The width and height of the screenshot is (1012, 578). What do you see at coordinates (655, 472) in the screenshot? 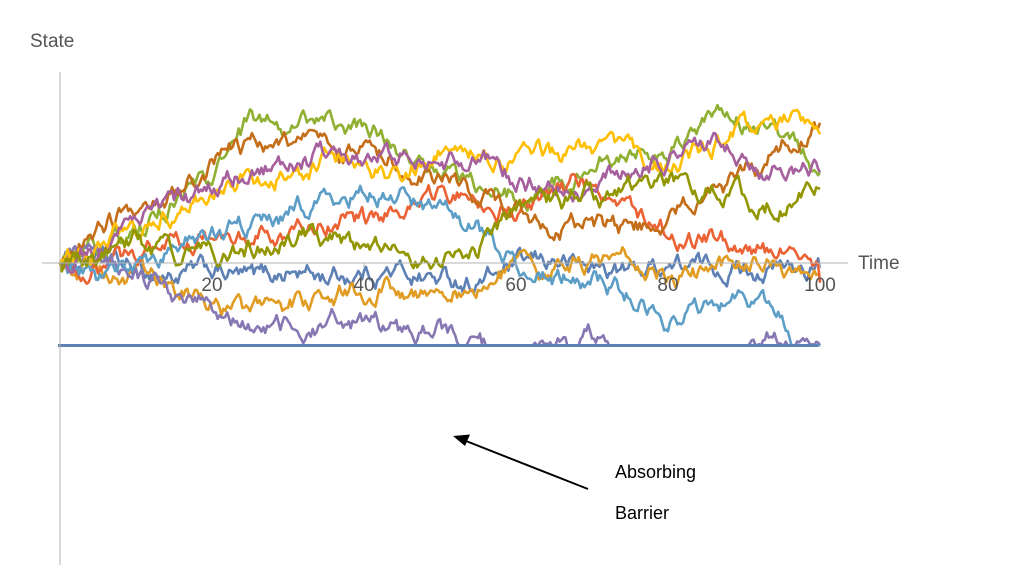
I see `annotation-label-line1: Absorbing` at bounding box center [655, 472].